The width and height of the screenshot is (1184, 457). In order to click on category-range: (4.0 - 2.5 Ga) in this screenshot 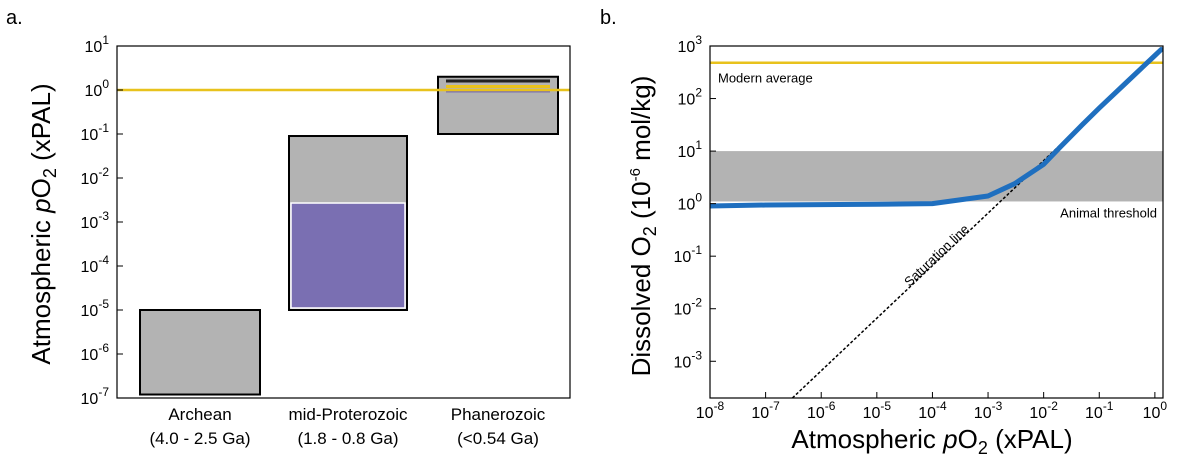, I will do `click(199, 438)`.